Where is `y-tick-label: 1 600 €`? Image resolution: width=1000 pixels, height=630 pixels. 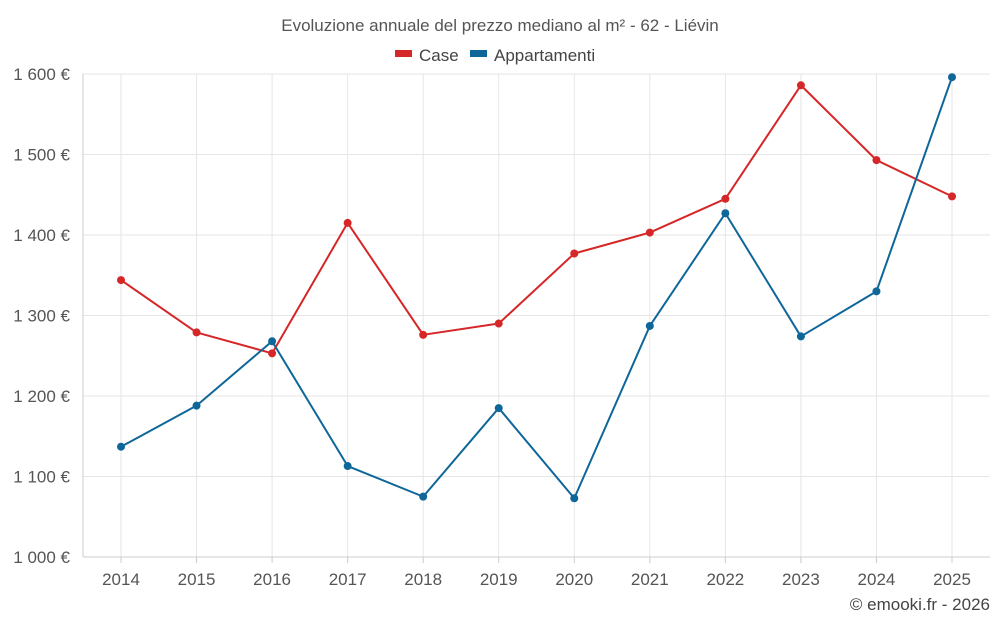
y-tick-label: 1 600 € is located at coordinates (41, 74).